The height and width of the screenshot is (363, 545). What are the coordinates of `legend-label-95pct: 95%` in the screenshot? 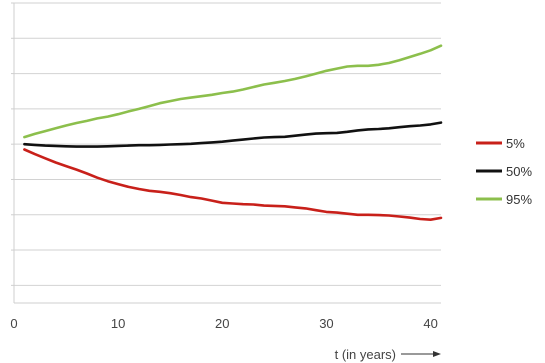 It's located at (519, 199).